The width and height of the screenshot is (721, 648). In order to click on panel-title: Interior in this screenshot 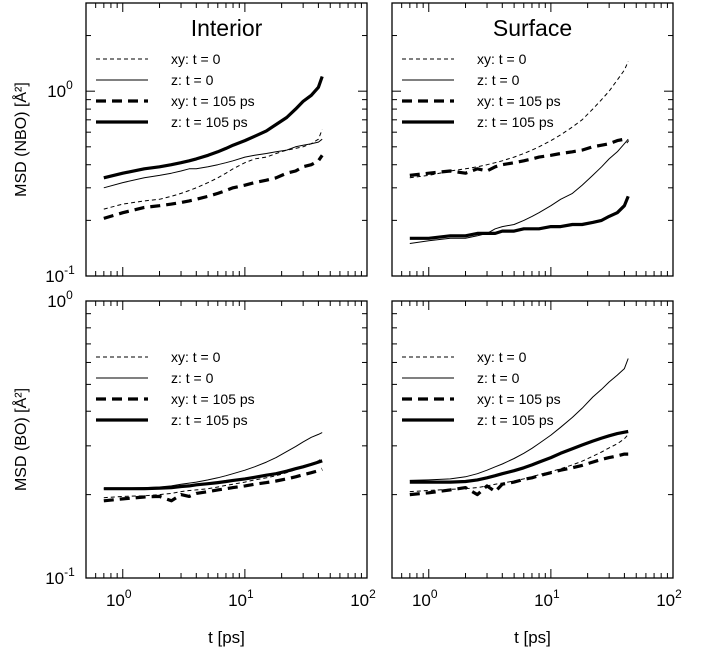, I will do `click(227, 28)`.